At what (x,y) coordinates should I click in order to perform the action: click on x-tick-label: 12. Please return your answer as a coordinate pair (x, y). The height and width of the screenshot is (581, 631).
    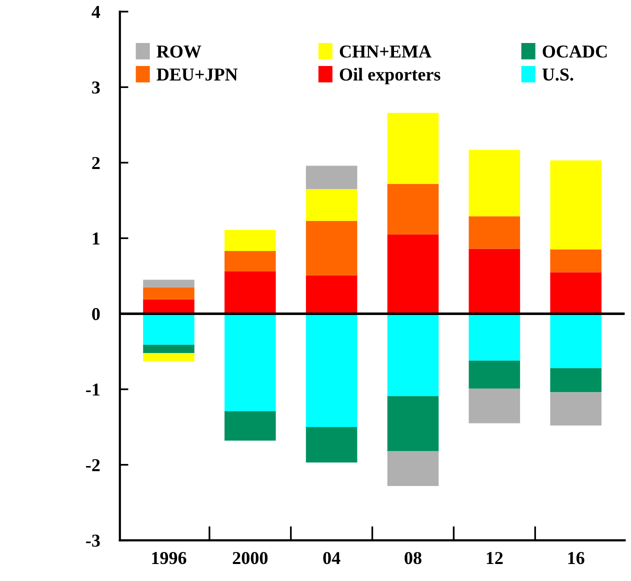
    Looking at the image, I should click on (494, 558).